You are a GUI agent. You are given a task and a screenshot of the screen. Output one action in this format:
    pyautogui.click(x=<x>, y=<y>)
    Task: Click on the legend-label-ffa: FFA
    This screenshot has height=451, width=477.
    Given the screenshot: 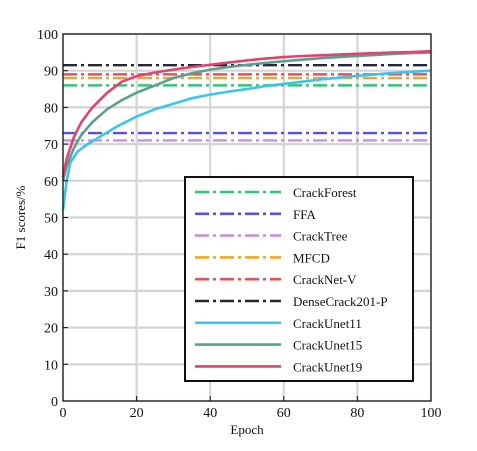 What is the action you would take?
    pyautogui.click(x=304, y=214)
    